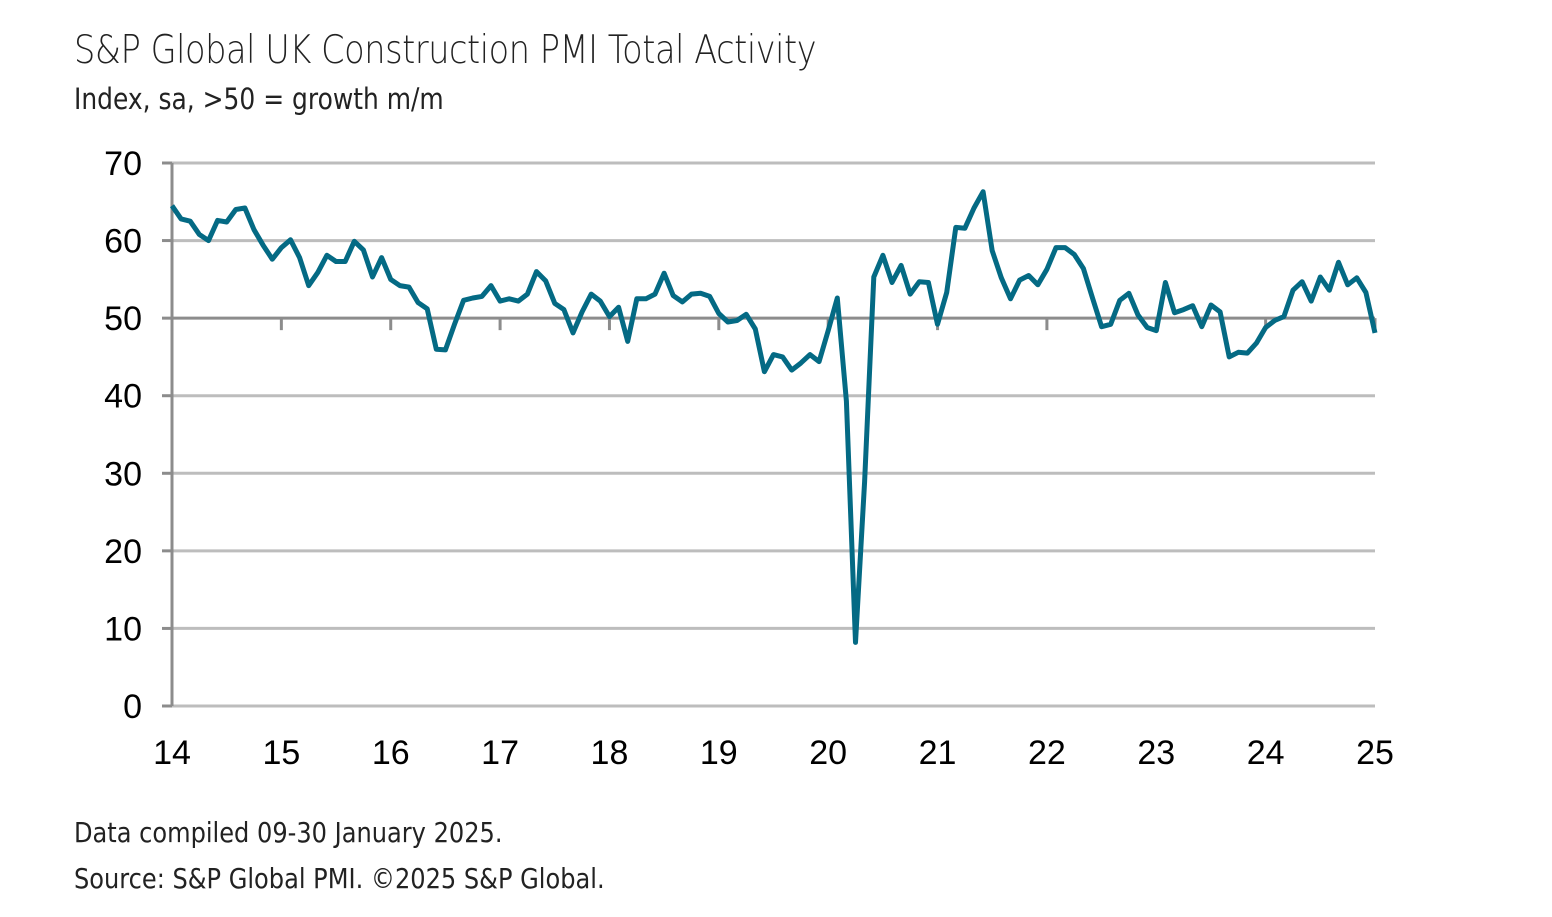 This screenshot has height=917, width=1552. What do you see at coordinates (259, 99) in the screenshot?
I see `chart-subtitle: Index, sa, >50 = growth m/m` at bounding box center [259, 99].